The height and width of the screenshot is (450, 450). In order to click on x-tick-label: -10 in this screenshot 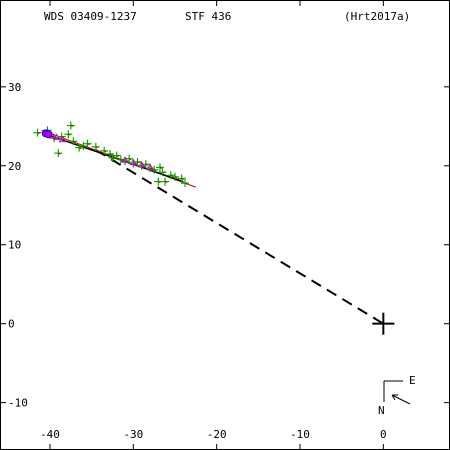, I will do `click(300, 434)`.